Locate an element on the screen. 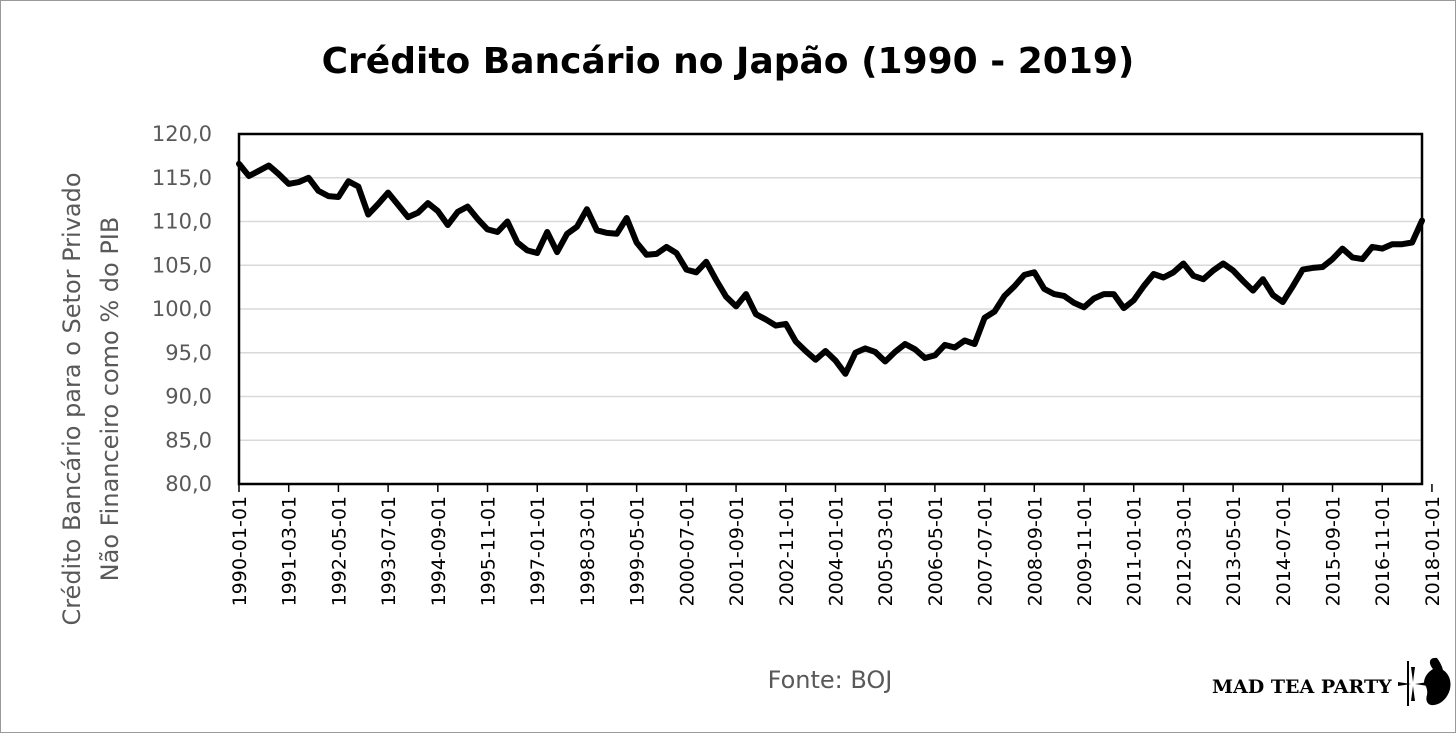 Image resolution: width=1456 pixels, height=734 pixels. x-tick-label: 1995-11-01 is located at coordinates (489, 551).